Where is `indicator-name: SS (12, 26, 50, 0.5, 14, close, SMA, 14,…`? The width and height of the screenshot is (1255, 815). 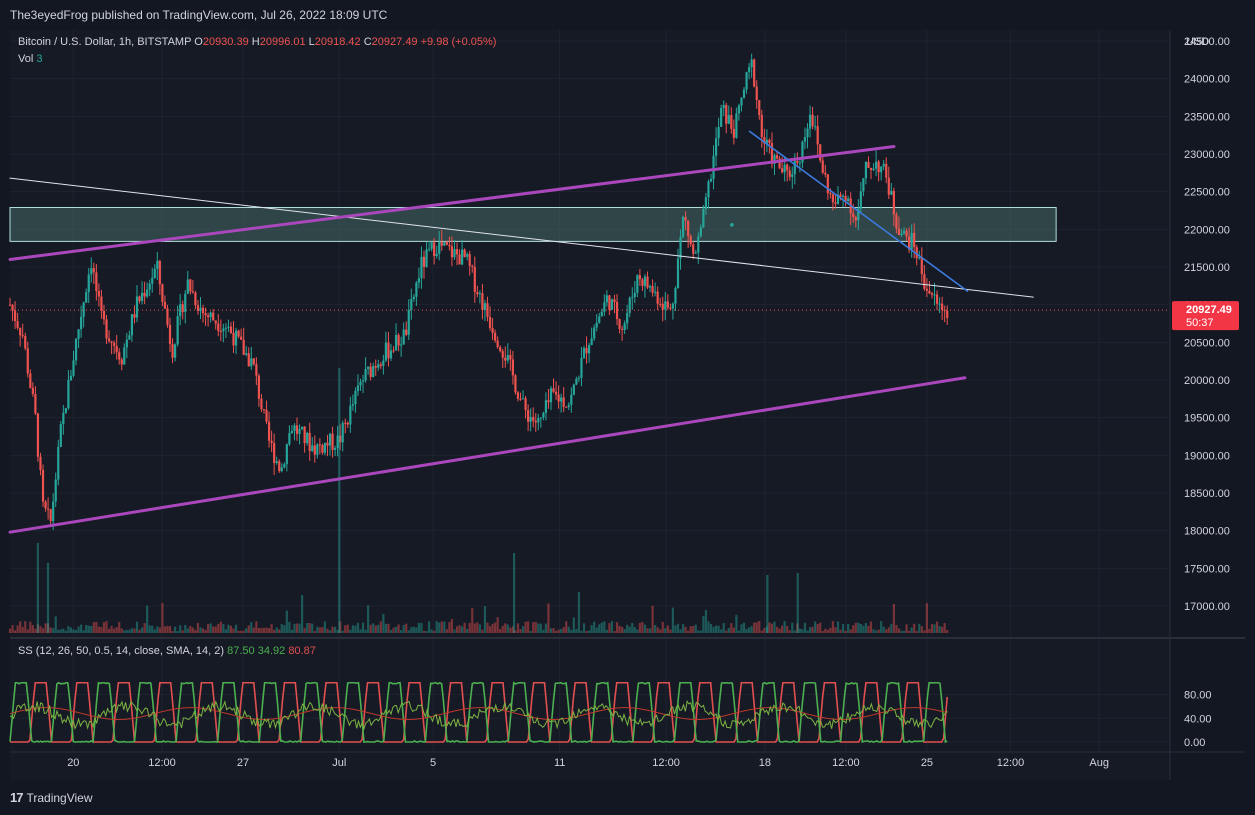 indicator-name: SS (12, 26, 50, 0.5, 14, close, SMA, 14,… is located at coordinates (122, 651).